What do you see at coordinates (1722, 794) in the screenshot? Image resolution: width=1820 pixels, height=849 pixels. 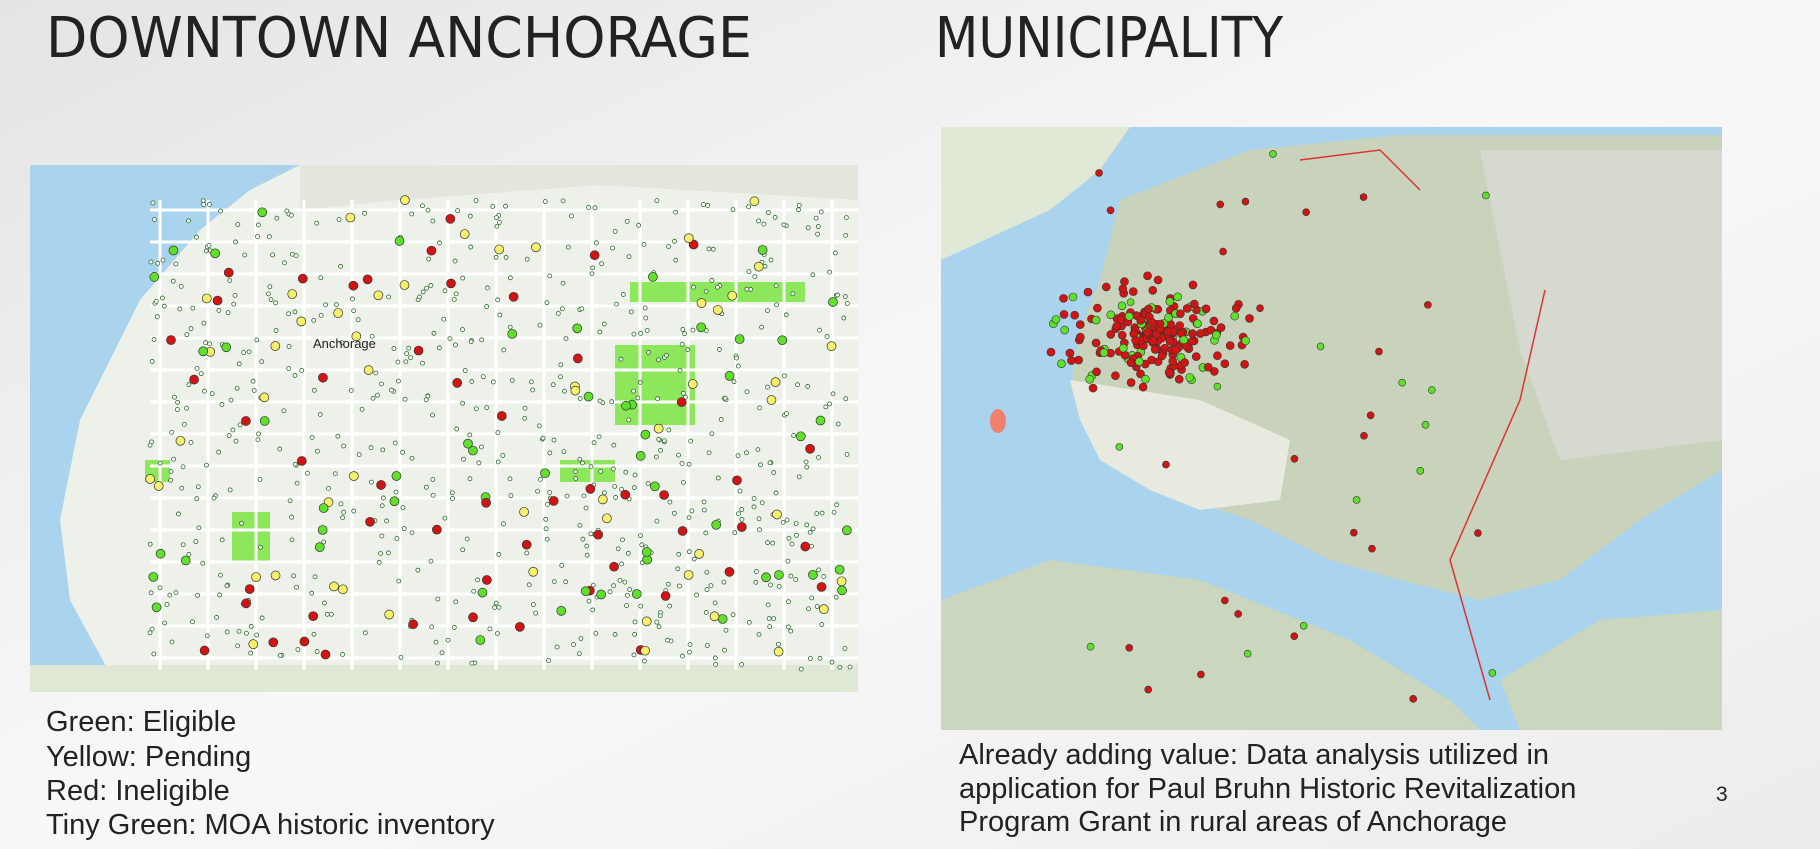 I see `page-number: 3` at bounding box center [1722, 794].